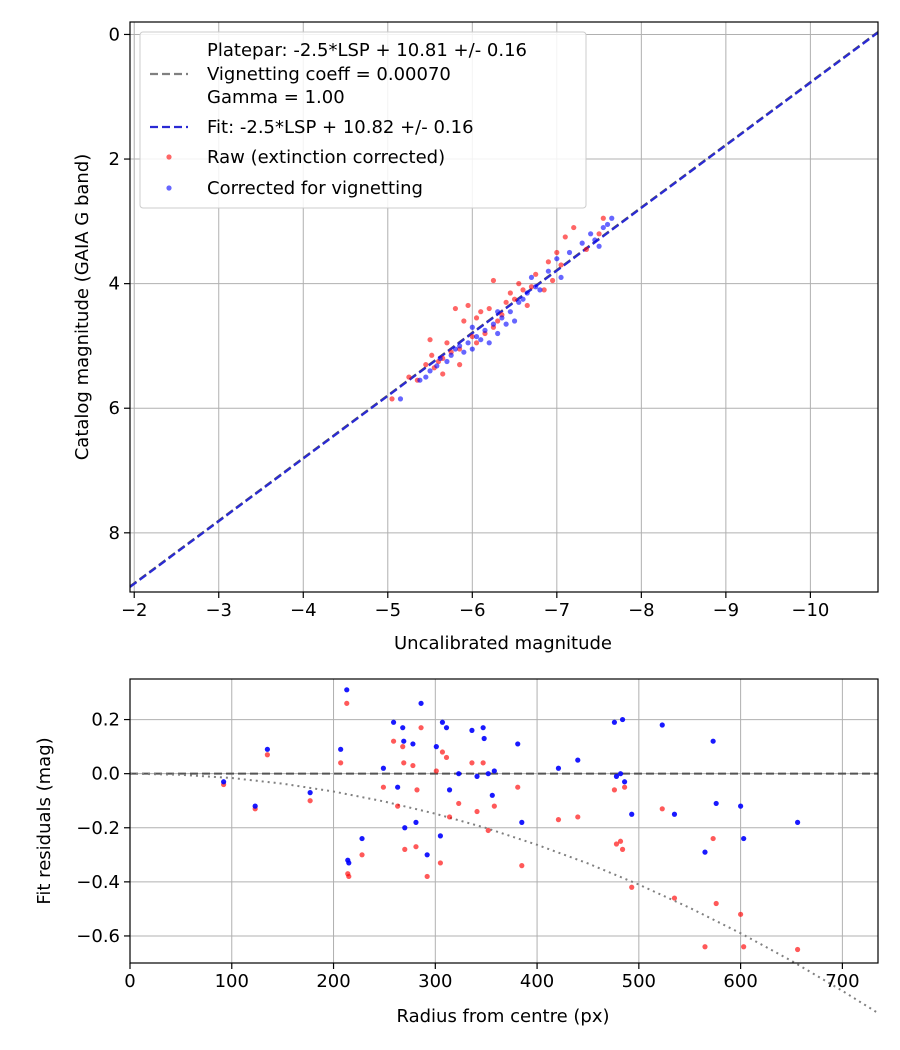 The width and height of the screenshot is (900, 1050). Describe the element at coordinates (472, 610) in the screenshot. I see `x-tick-label: −6` at that location.